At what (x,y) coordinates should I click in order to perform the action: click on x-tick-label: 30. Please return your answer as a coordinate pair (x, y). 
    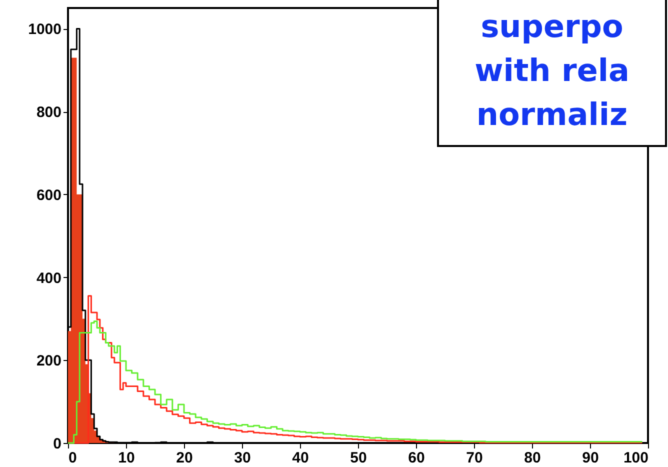
    Looking at the image, I should click on (242, 458).